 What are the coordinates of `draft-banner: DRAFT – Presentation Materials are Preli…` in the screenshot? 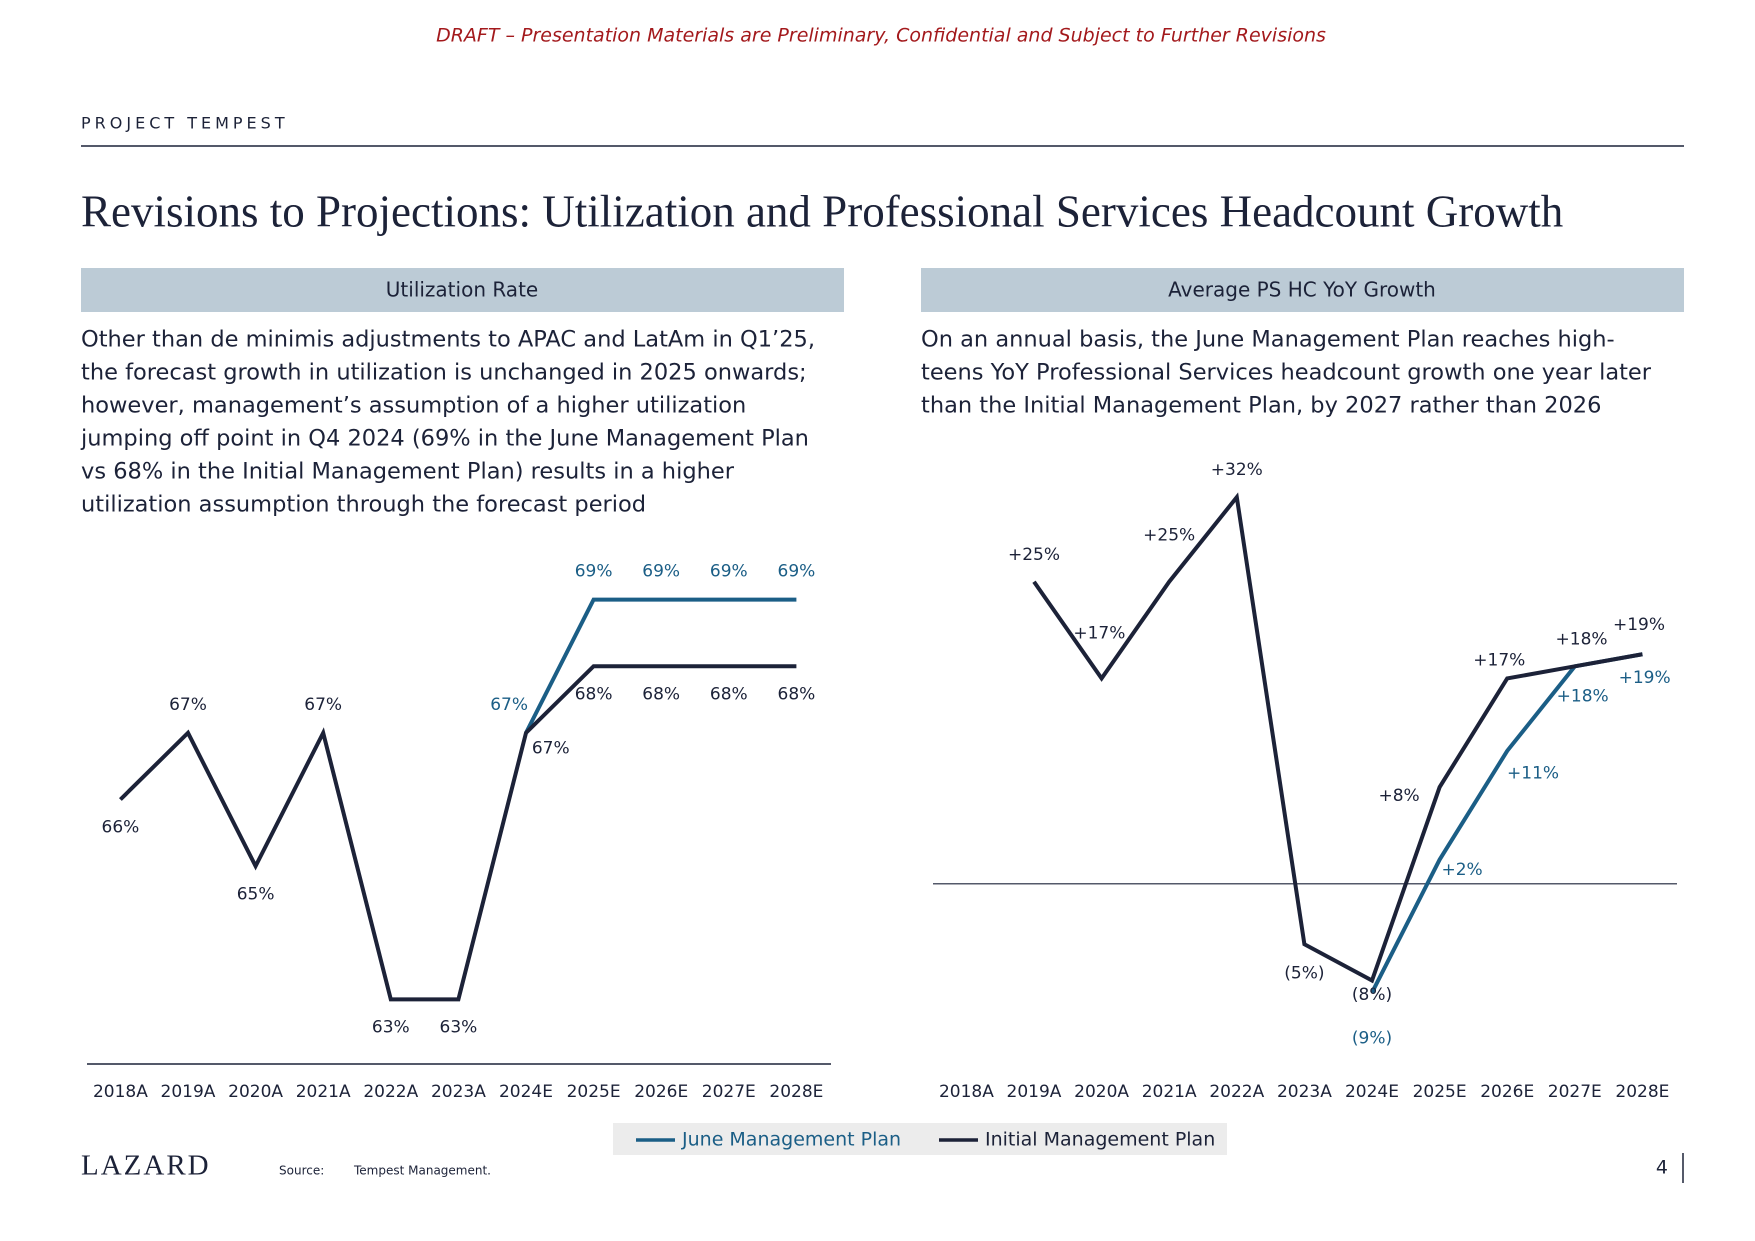 It's located at (881, 36).